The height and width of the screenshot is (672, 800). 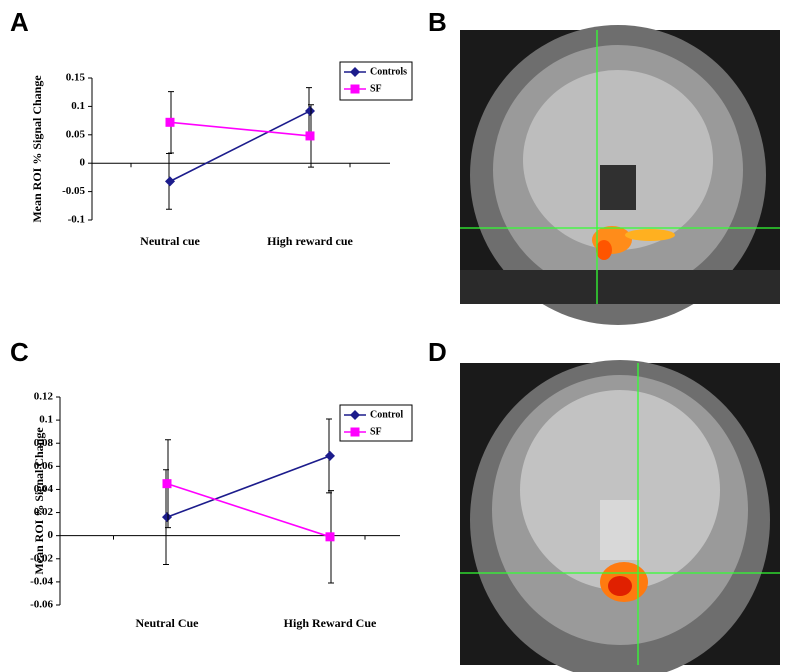 I want to click on y-tick-label: -0.06, so click(x=41, y=605).